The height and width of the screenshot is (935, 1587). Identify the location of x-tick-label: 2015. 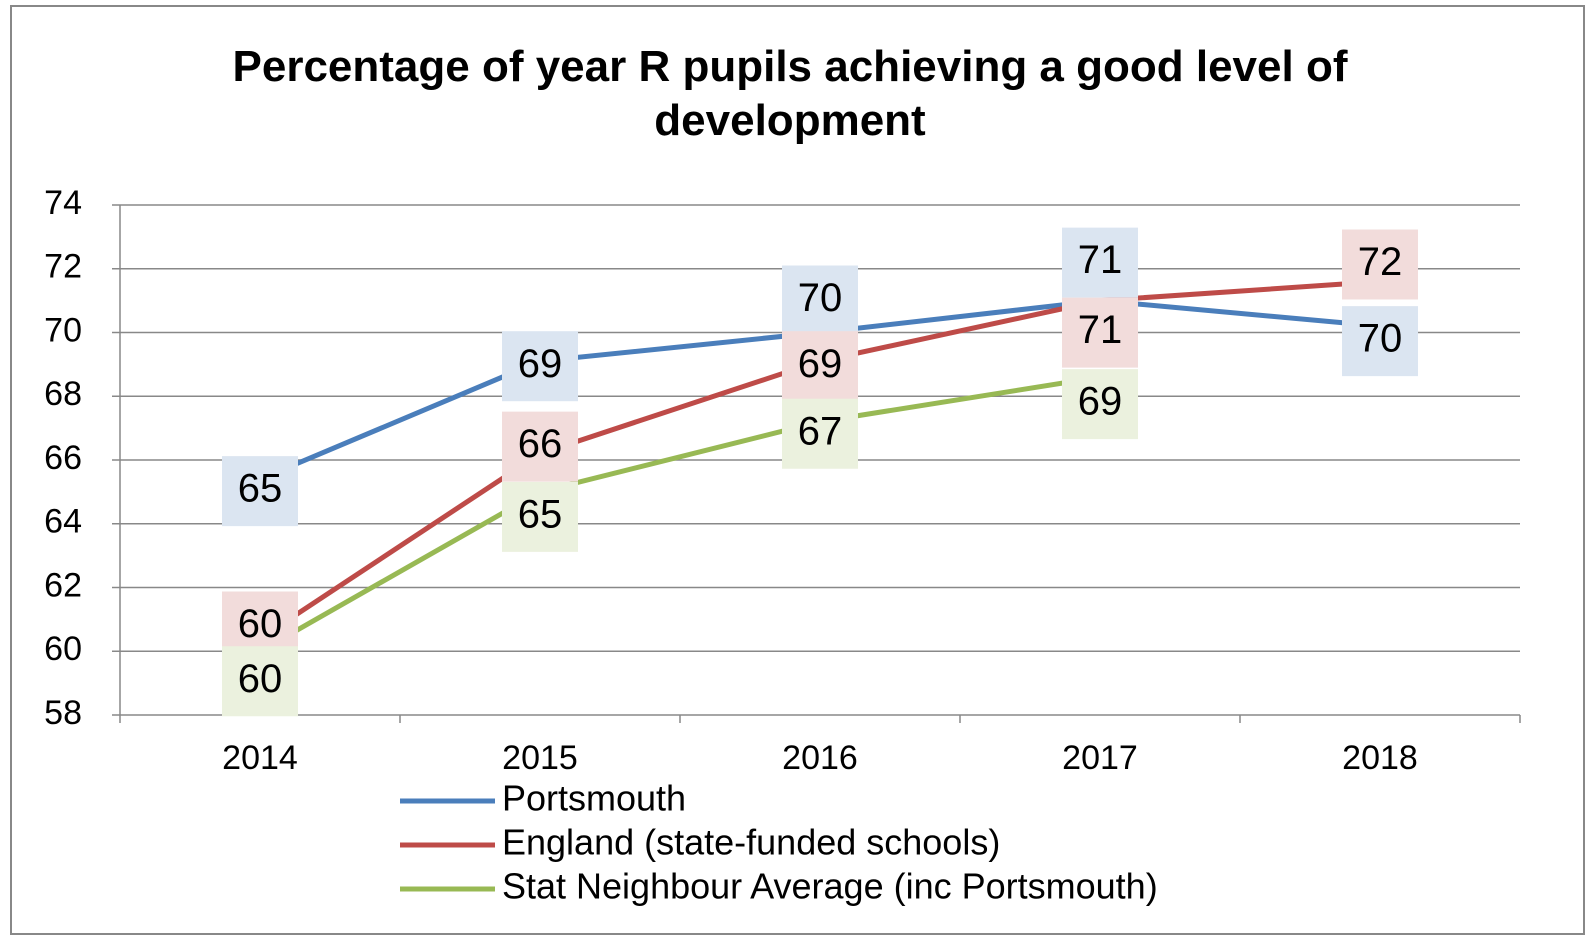
(540, 758).